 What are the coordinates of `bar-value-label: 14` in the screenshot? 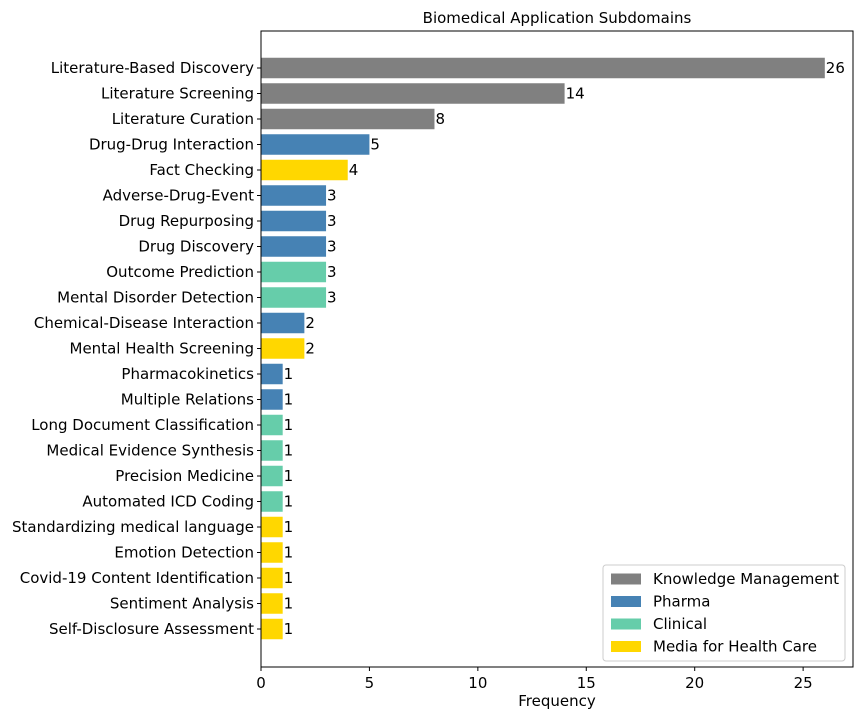 It's located at (575, 94).